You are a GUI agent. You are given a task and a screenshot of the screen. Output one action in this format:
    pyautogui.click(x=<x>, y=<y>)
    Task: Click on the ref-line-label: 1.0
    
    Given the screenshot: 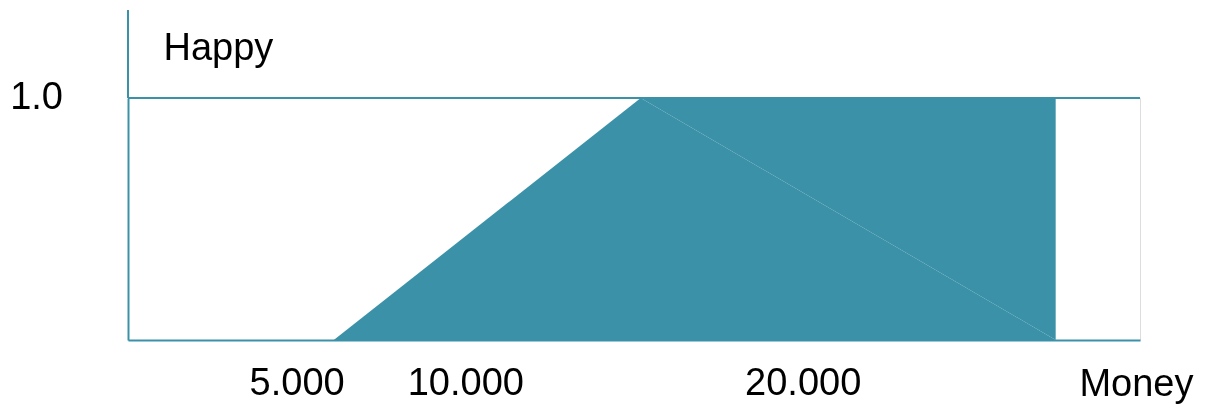 What is the action you would take?
    pyautogui.click(x=36, y=96)
    